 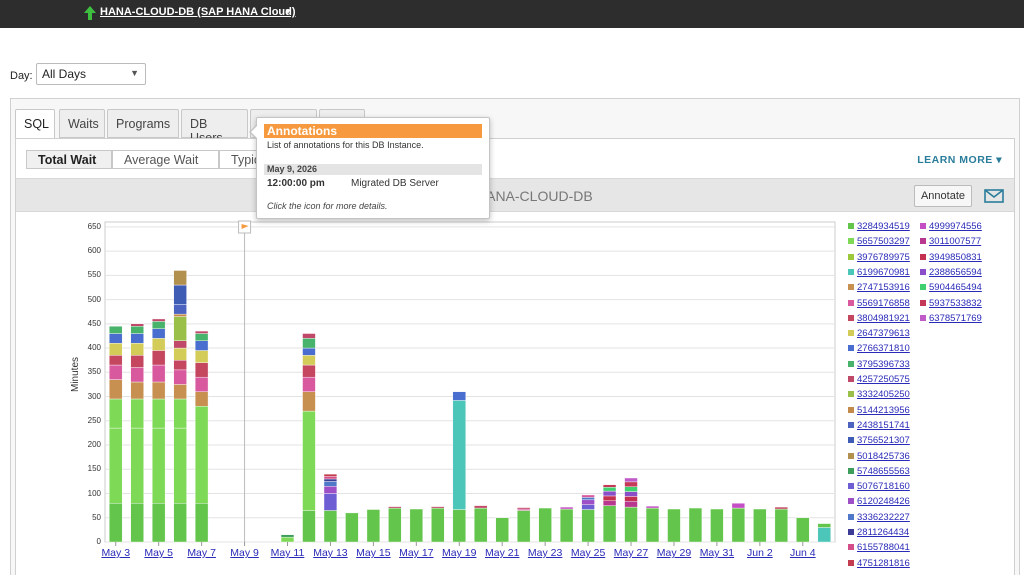 I want to click on tab-programs: Programs, so click(x=143, y=123).